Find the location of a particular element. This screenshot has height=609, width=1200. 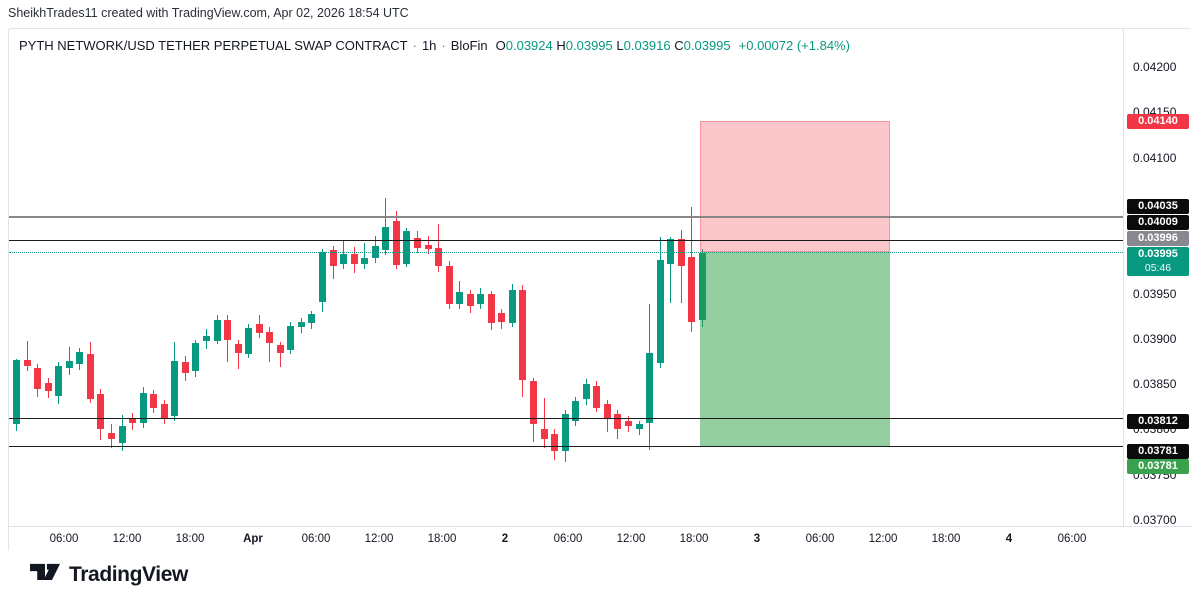

position-stop-zone is located at coordinates (795, 186).